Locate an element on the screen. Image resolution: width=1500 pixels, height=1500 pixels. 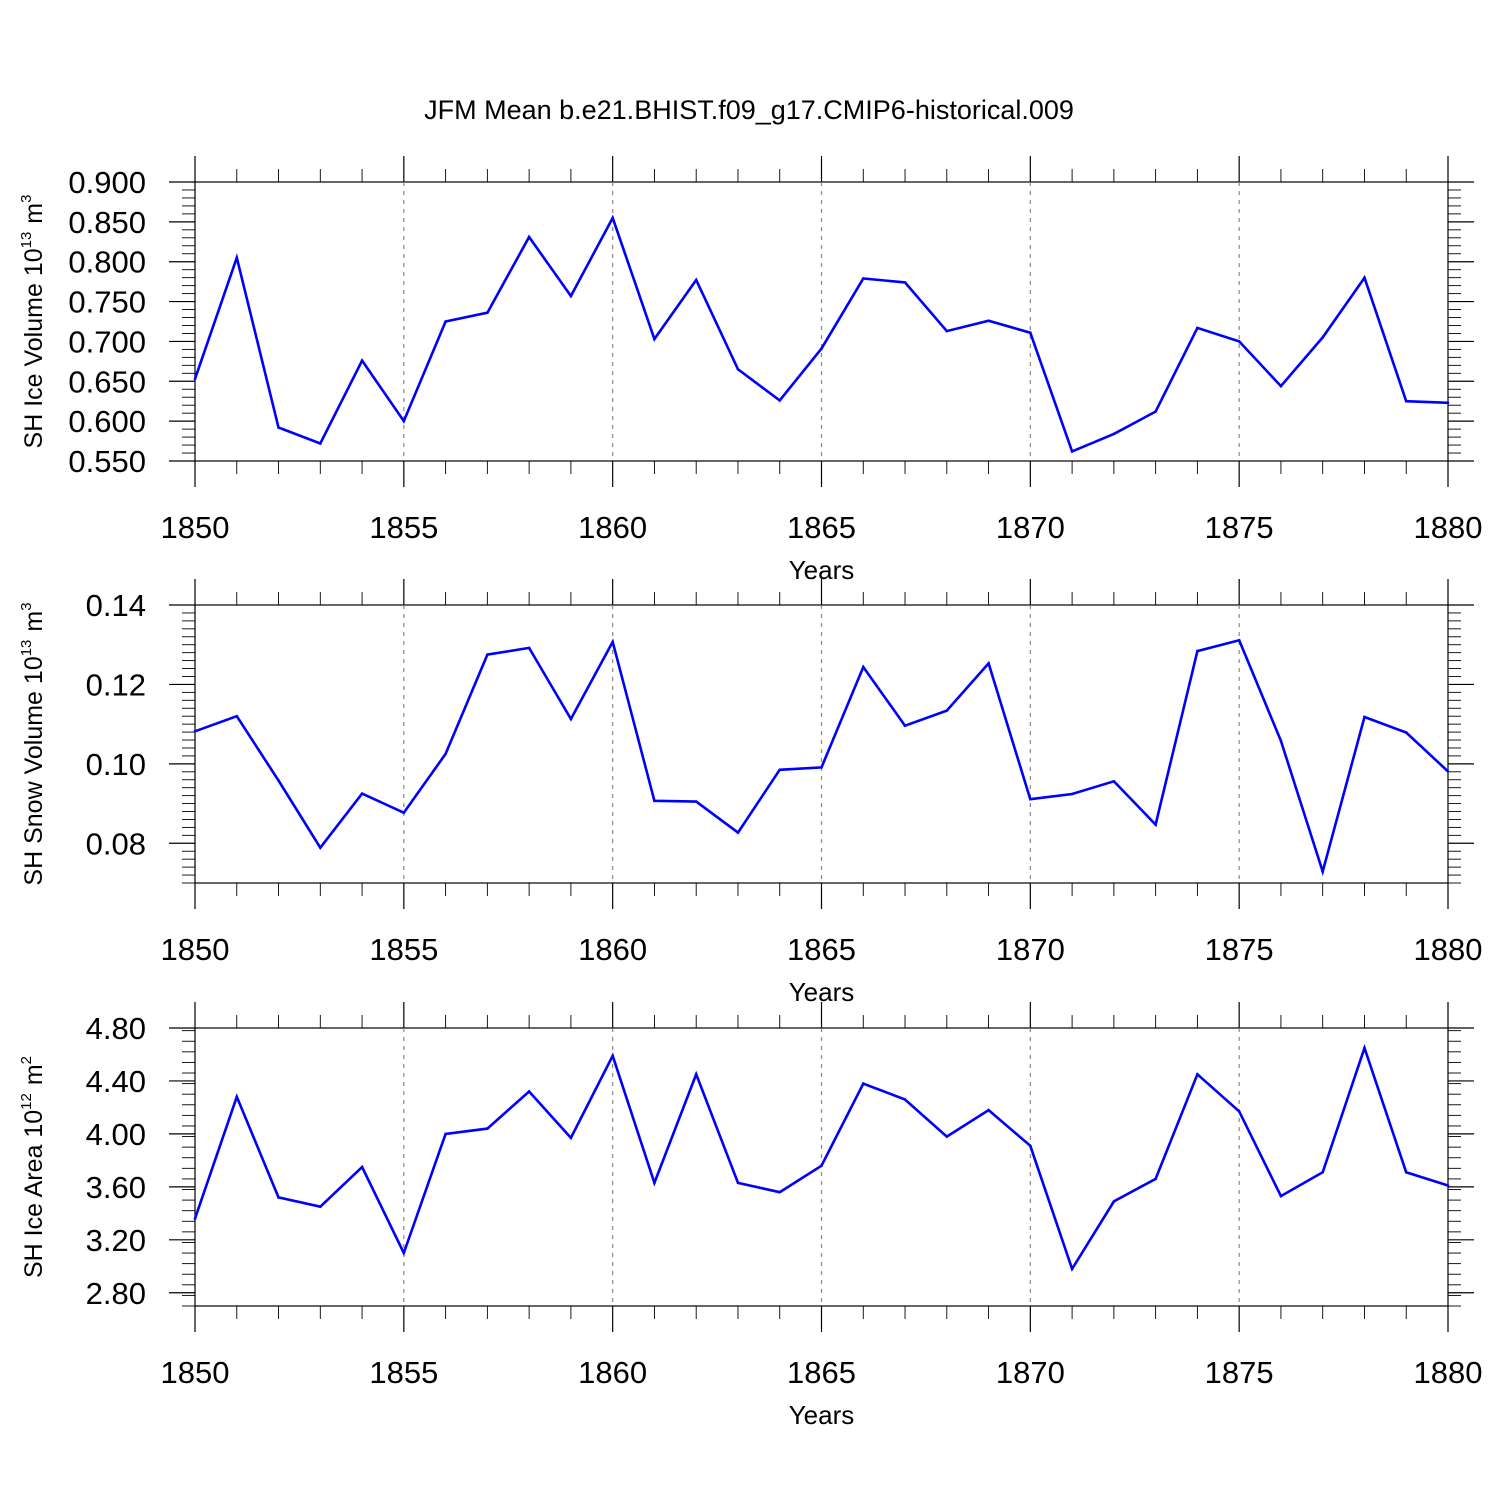
y-tick-label: 0.14 is located at coordinates (116, 605).